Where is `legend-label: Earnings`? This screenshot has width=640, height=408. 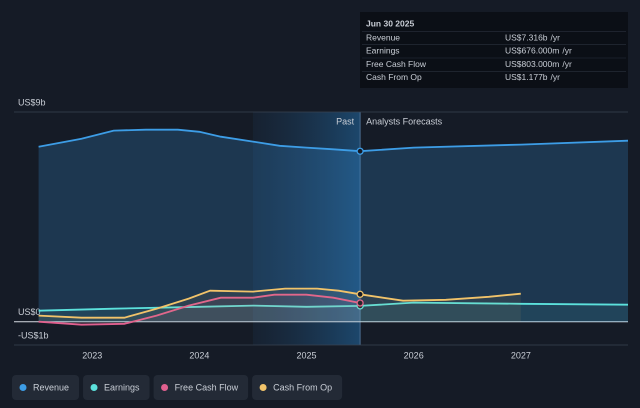 legend-label: Earnings is located at coordinates (122, 387).